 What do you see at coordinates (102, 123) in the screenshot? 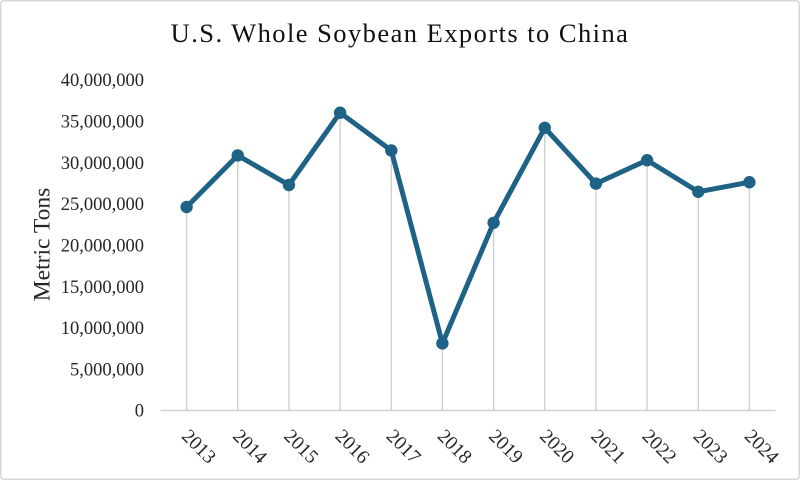
I see `svg-text: 35,000,000` at bounding box center [102, 123].